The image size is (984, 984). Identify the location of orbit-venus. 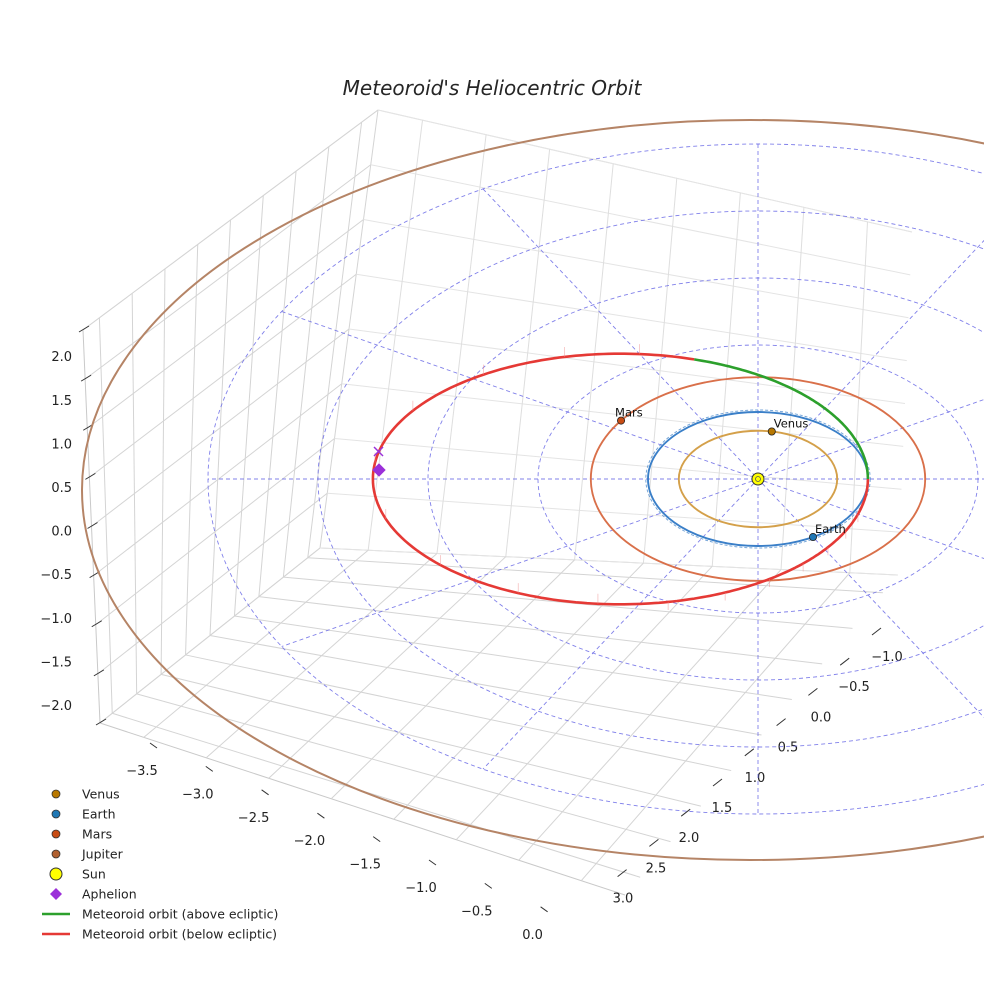
(758, 479).